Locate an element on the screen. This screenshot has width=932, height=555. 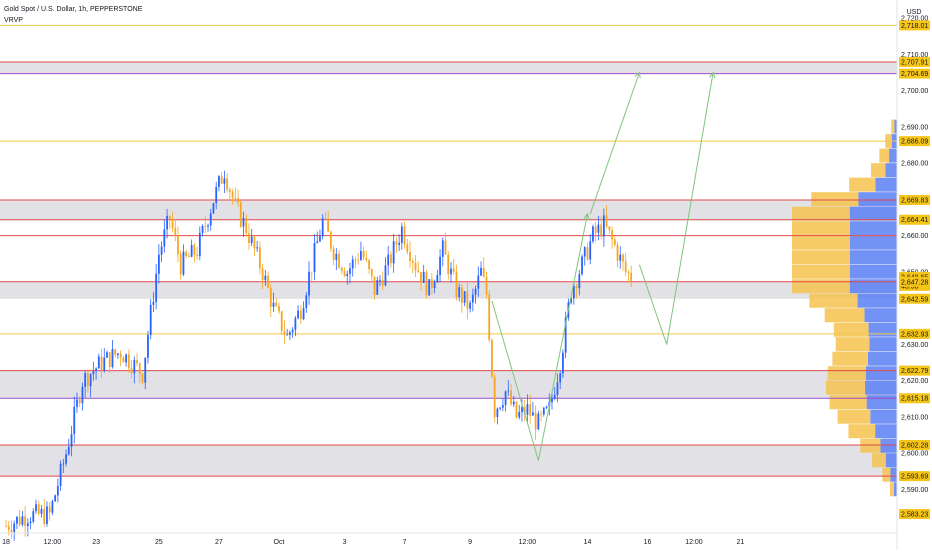
price-label: 2,593.69 is located at coordinates (914, 477).